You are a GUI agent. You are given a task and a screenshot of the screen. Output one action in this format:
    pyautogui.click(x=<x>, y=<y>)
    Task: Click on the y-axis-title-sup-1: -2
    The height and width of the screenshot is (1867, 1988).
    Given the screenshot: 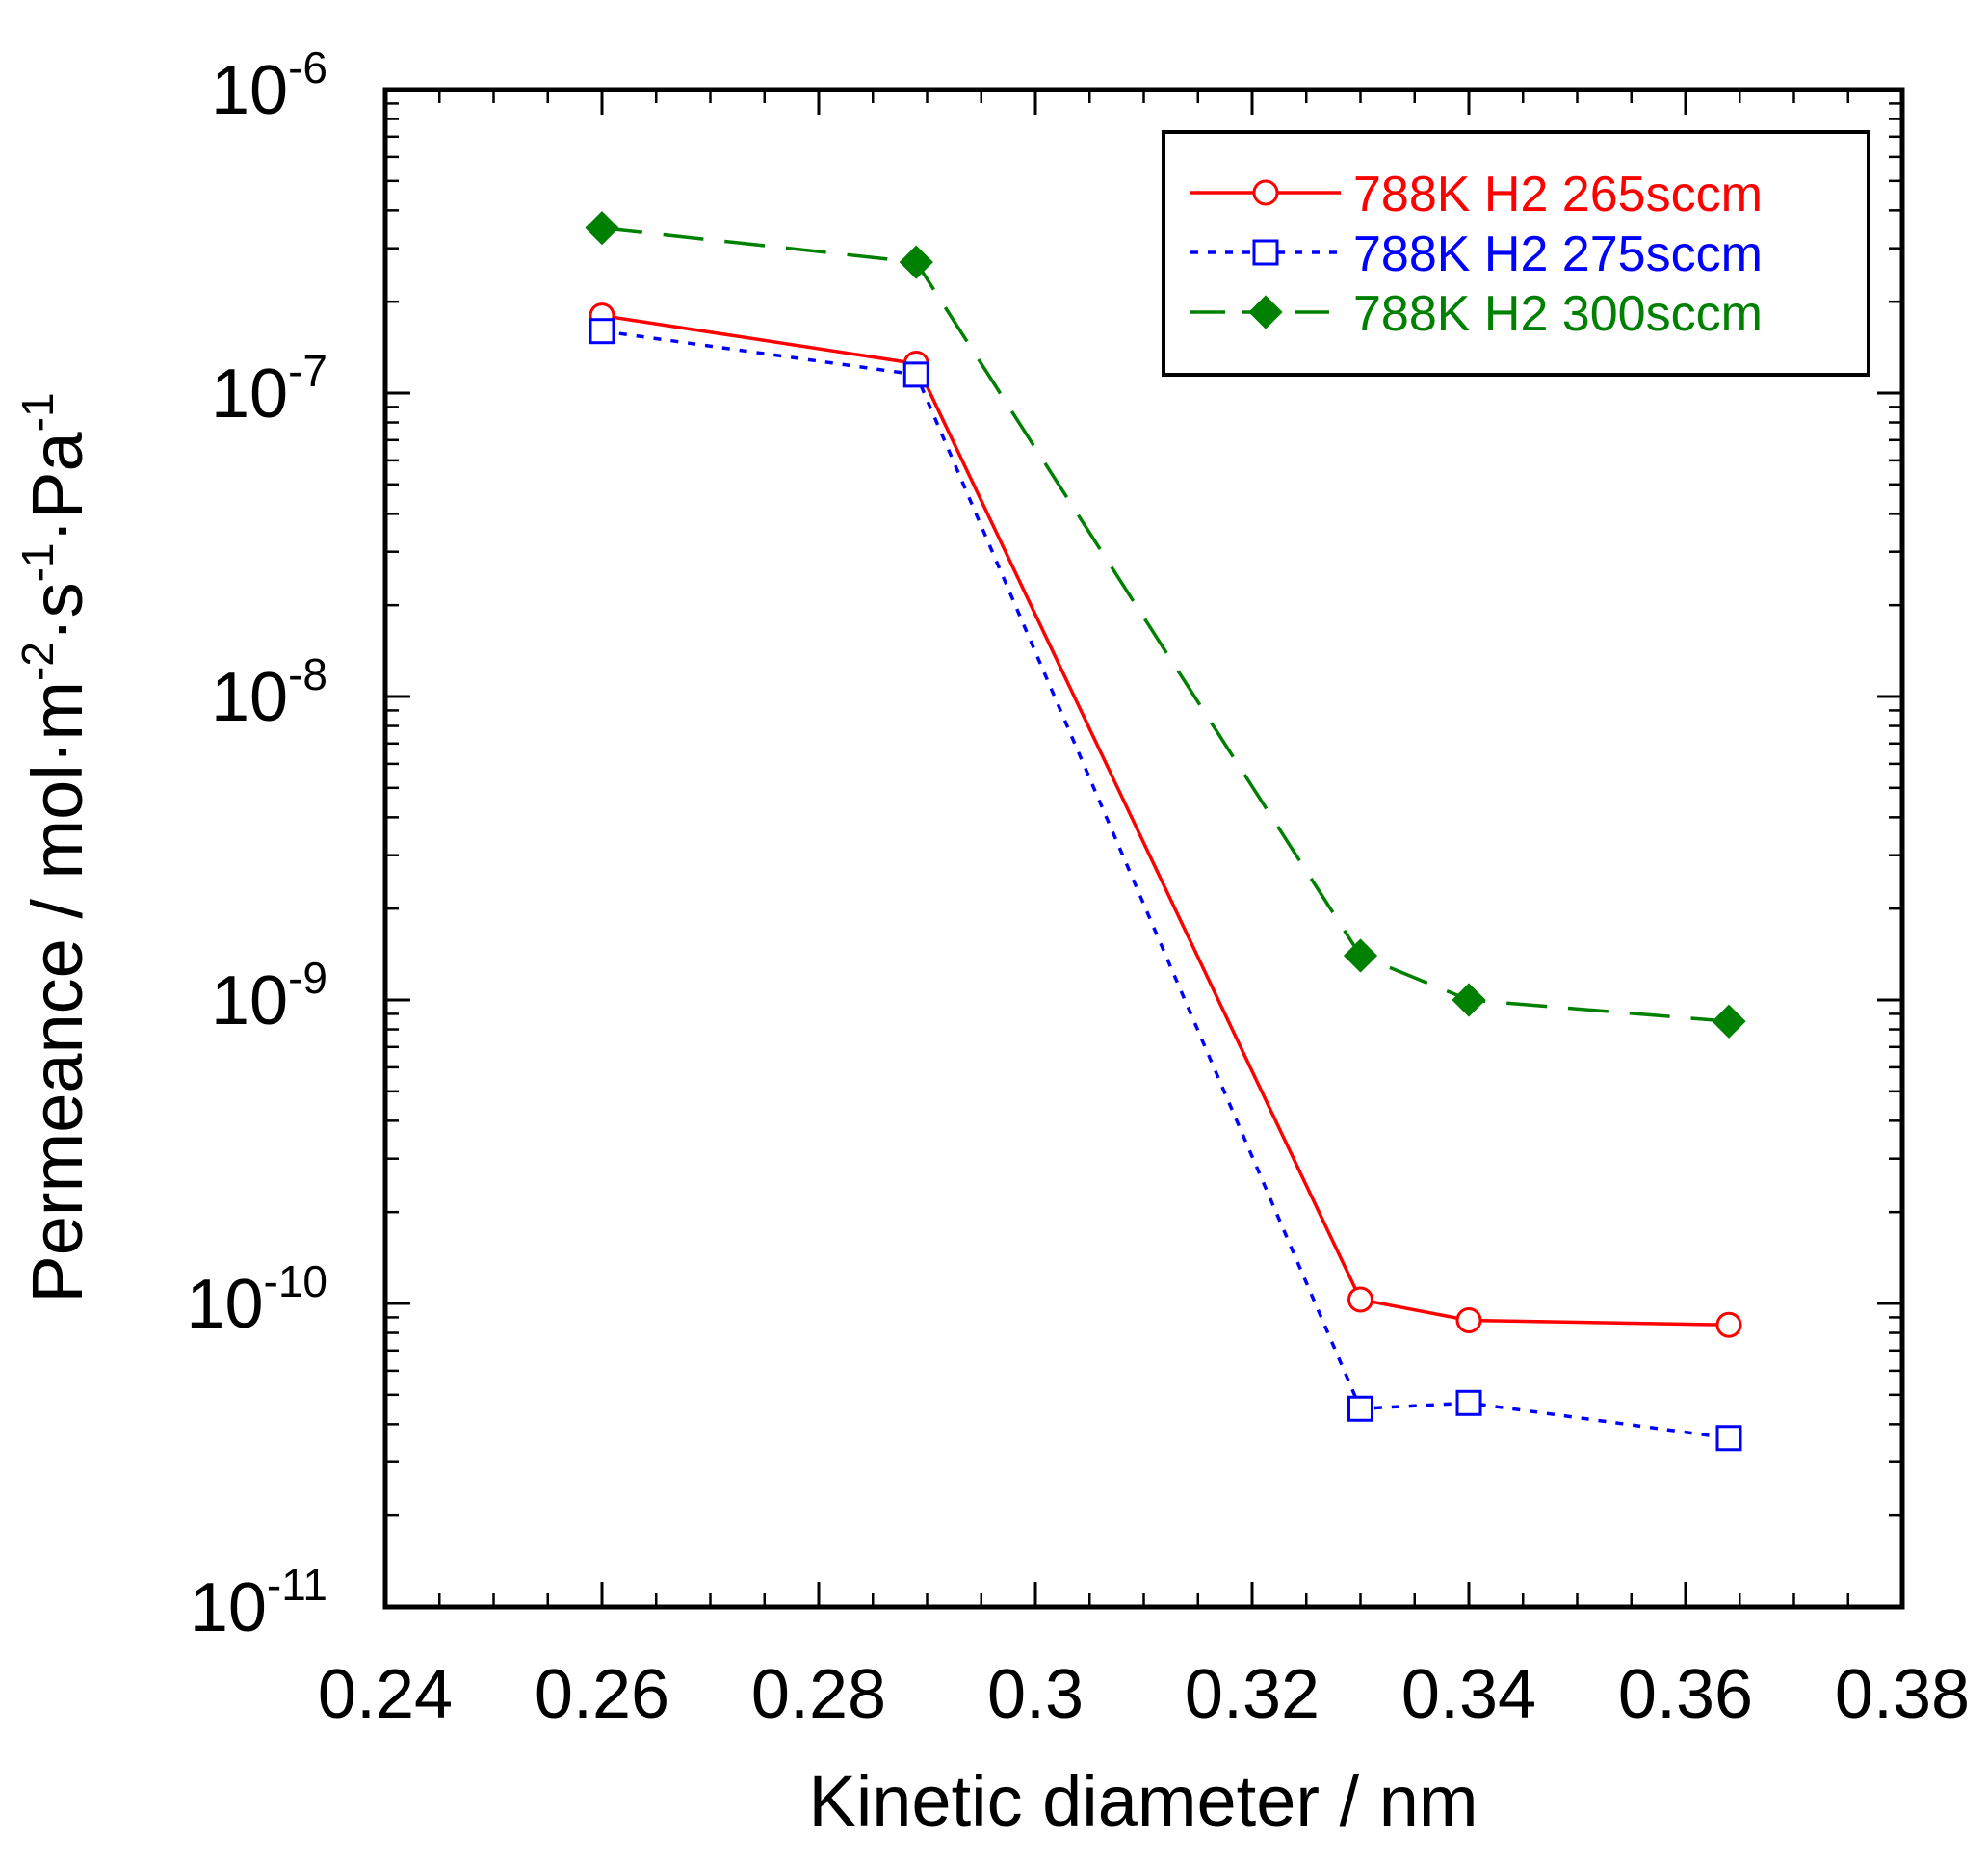 What is the action you would take?
    pyautogui.click(x=38, y=661)
    